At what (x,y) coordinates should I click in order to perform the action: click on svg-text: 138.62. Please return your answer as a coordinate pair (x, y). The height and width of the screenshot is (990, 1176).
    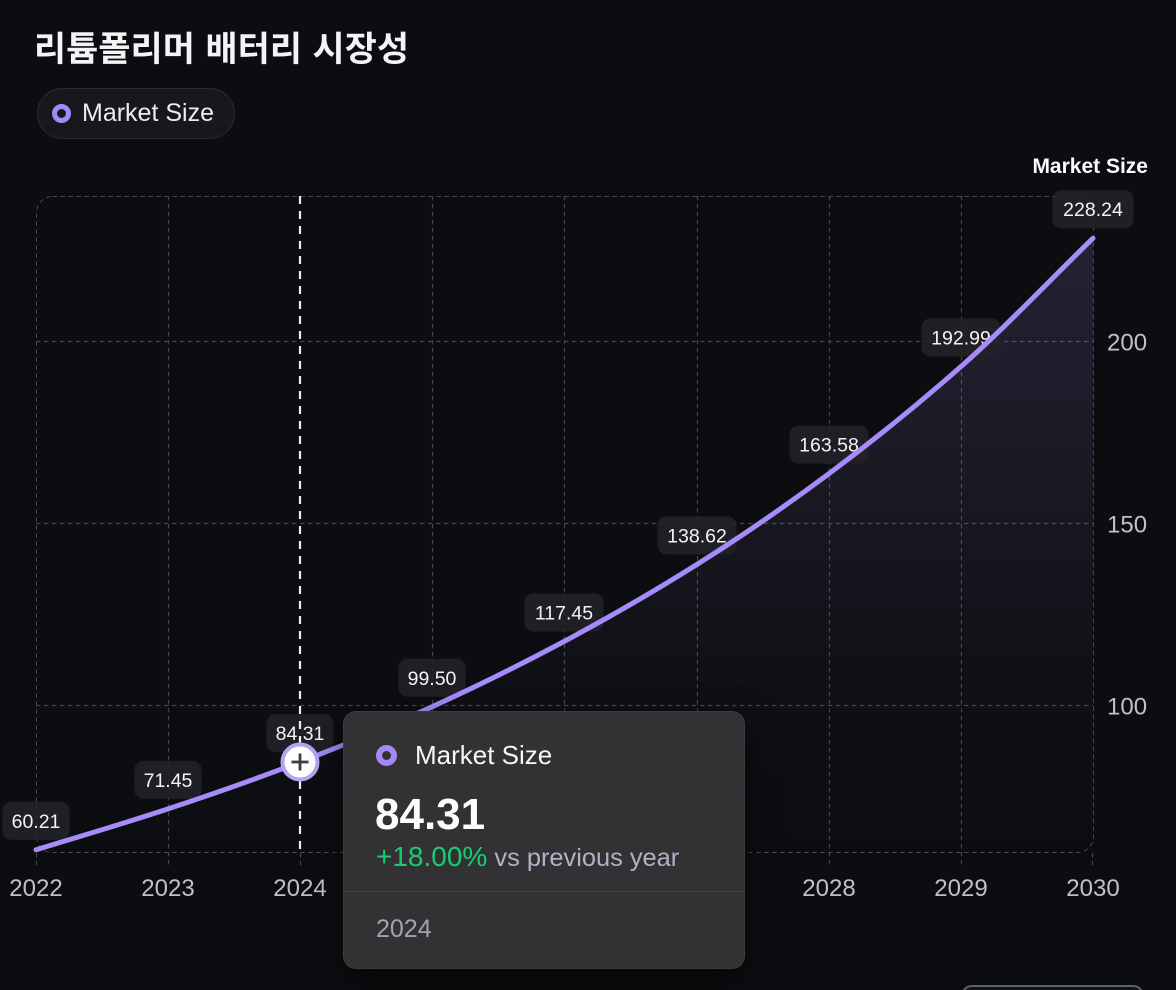
    Looking at the image, I should click on (697, 536).